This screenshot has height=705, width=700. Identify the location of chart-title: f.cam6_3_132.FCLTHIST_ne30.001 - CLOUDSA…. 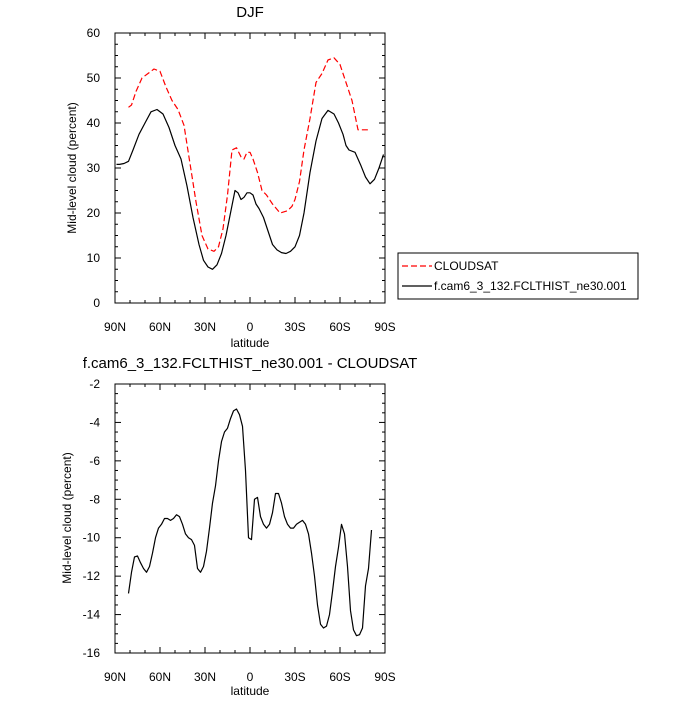
(250, 363).